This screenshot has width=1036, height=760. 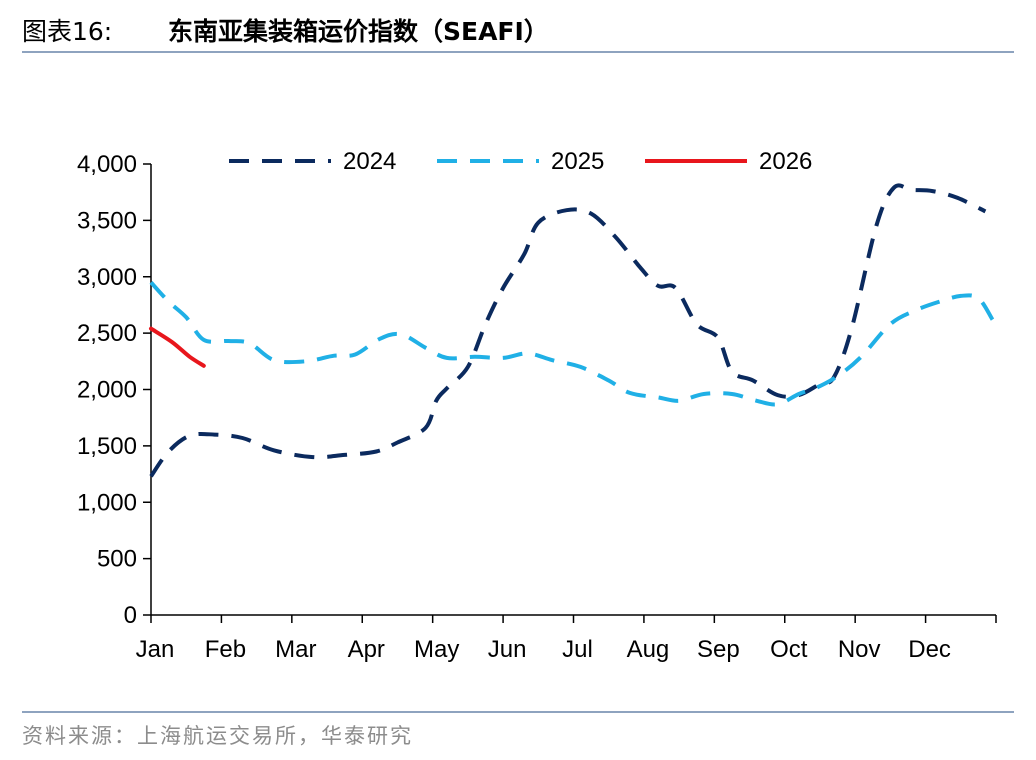 I want to click on figure-header: 图表16: 东南亚集装箱运价指数（SEAFI）, so click(x=518, y=26).